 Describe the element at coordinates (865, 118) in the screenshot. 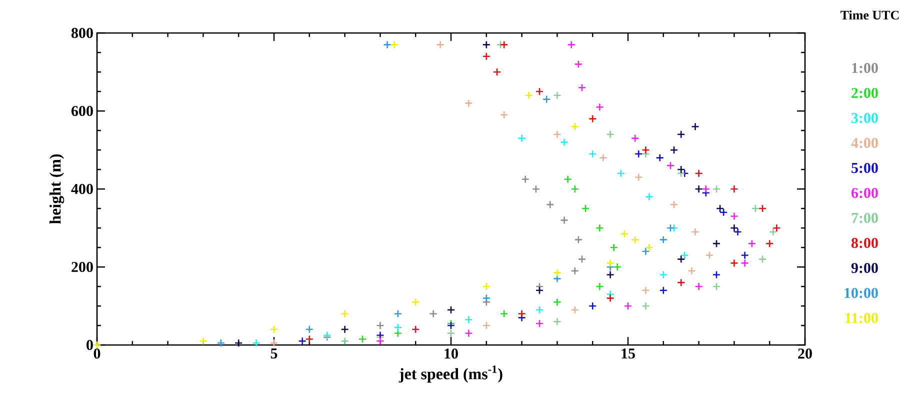

I see `text: 3:00` at that location.